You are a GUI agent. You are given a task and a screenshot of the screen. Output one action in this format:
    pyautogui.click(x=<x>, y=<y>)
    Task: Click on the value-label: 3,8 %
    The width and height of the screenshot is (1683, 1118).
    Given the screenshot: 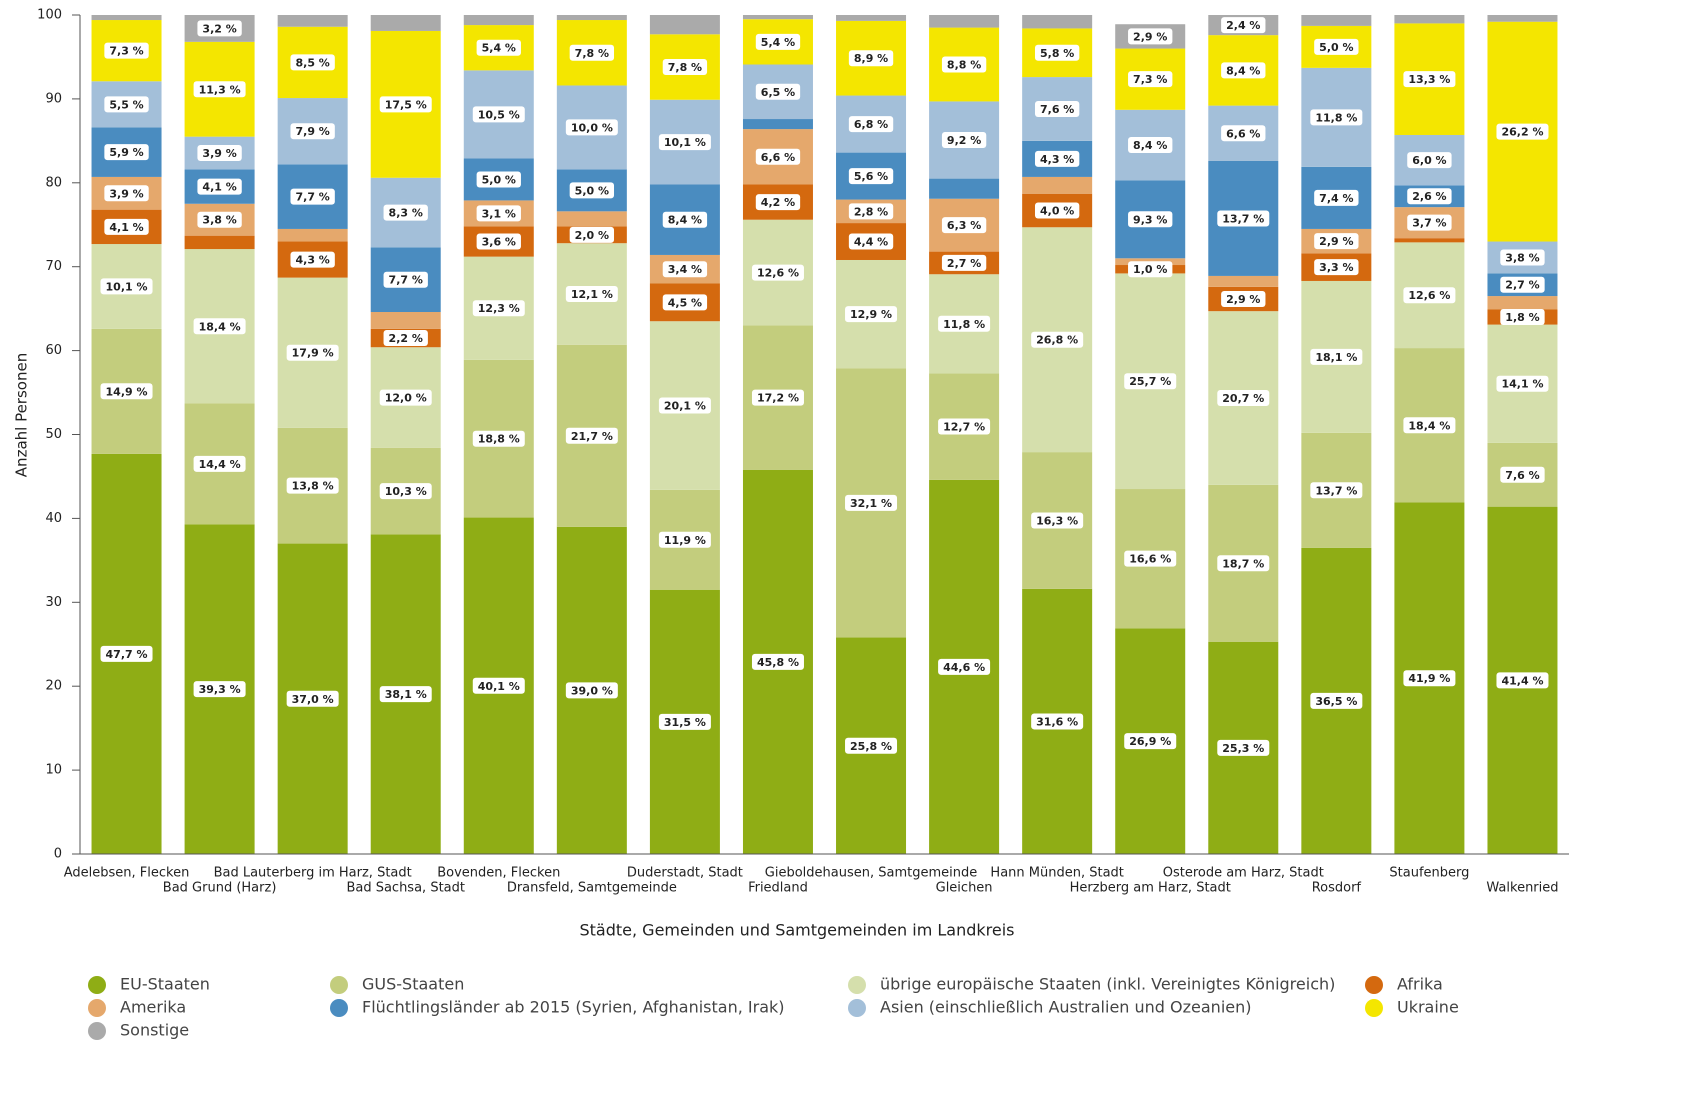 What is the action you would take?
    pyautogui.click(x=219, y=220)
    